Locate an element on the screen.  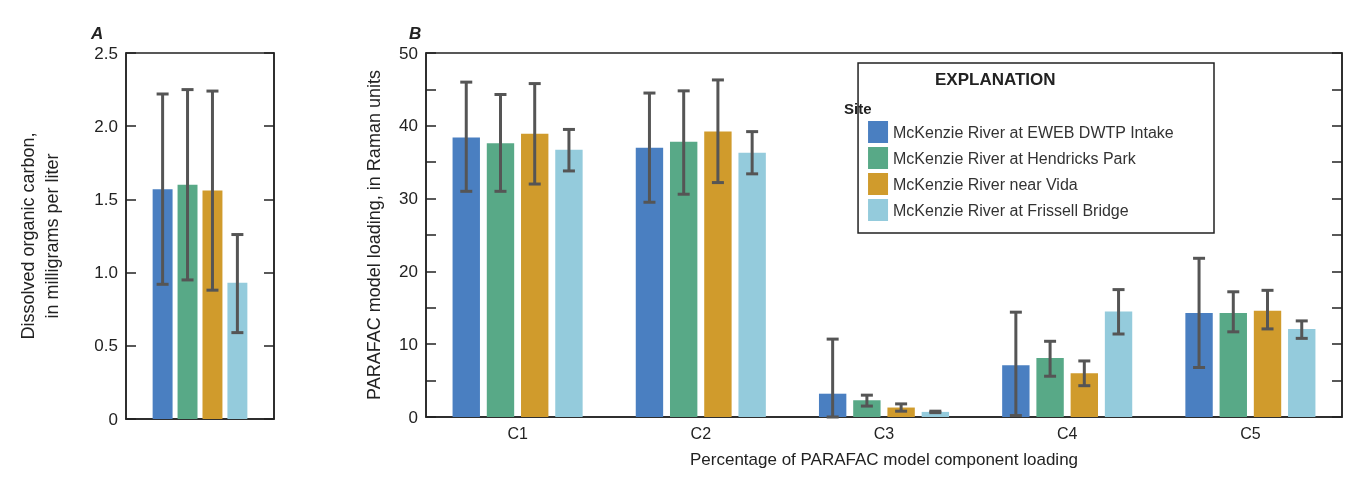
chart-title: A is located at coordinates (97, 33).